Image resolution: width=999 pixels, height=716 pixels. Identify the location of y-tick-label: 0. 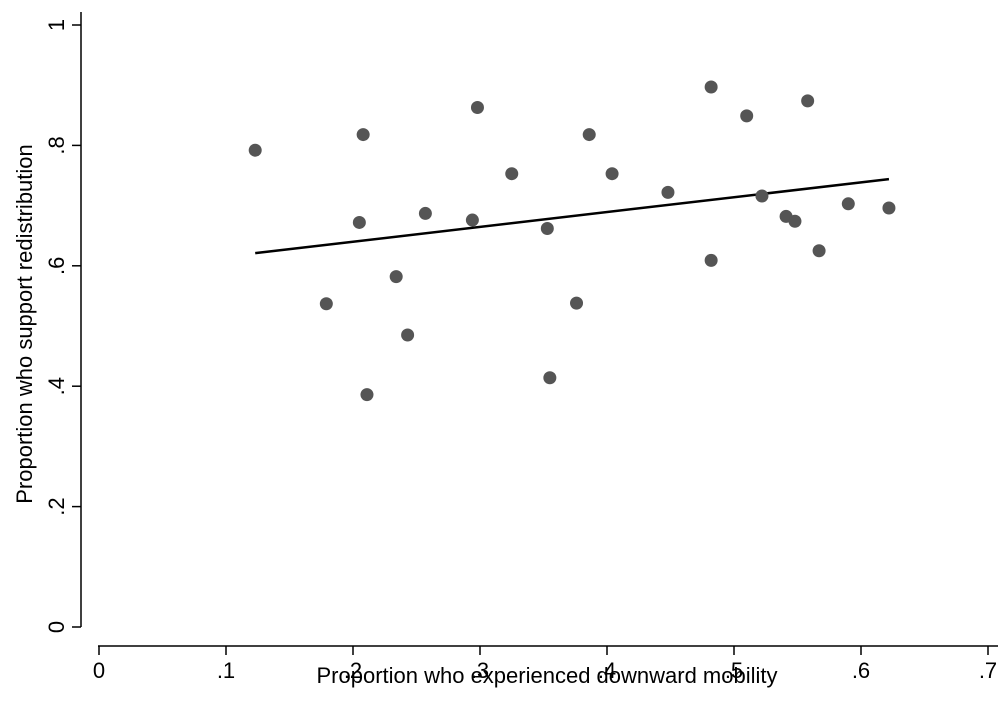
(56, 627).